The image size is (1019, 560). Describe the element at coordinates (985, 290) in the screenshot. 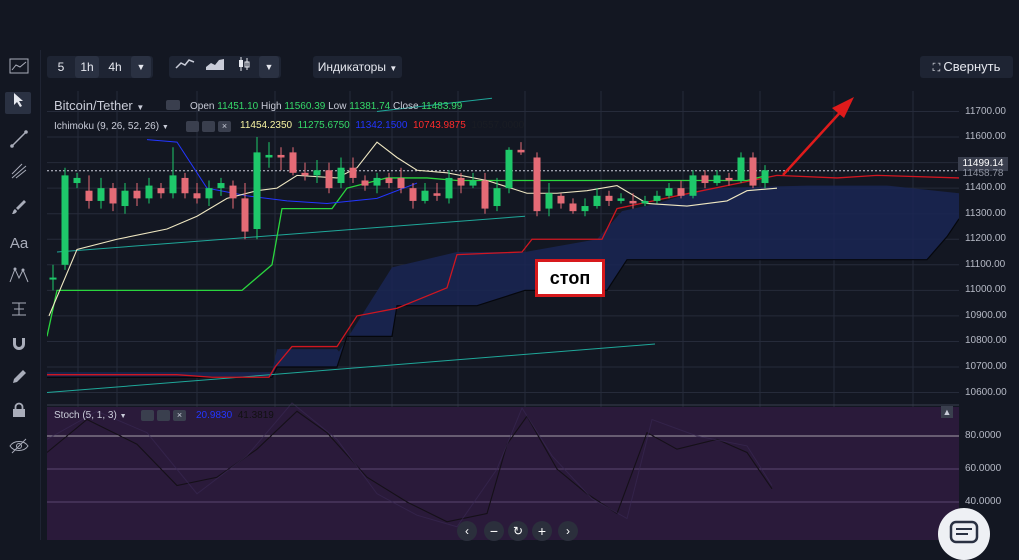

I see `price-axis-label: 11000.00` at that location.